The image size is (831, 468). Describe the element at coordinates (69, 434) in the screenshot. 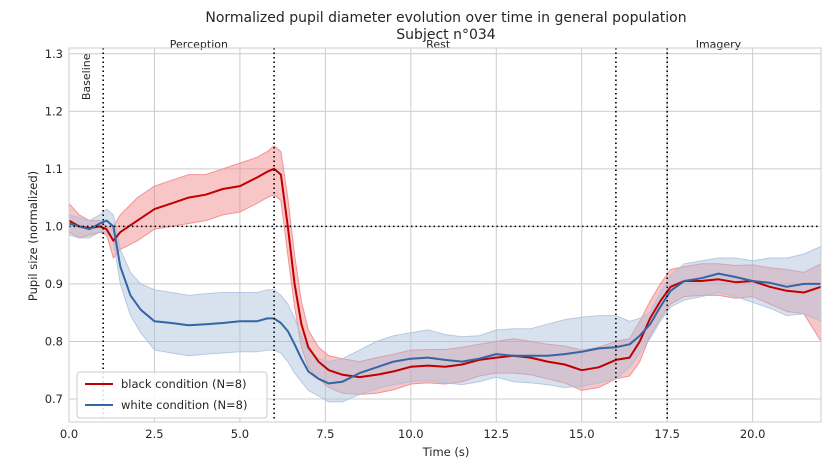

I see `x-tick-label: 0.0` at that location.